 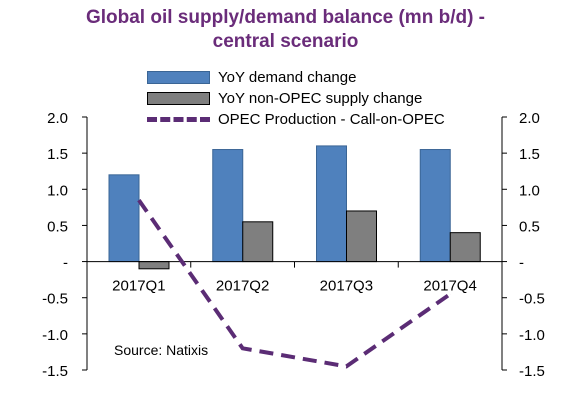 What do you see at coordinates (529, 226) in the screenshot?
I see `y-tick-label-right: 0.5` at bounding box center [529, 226].